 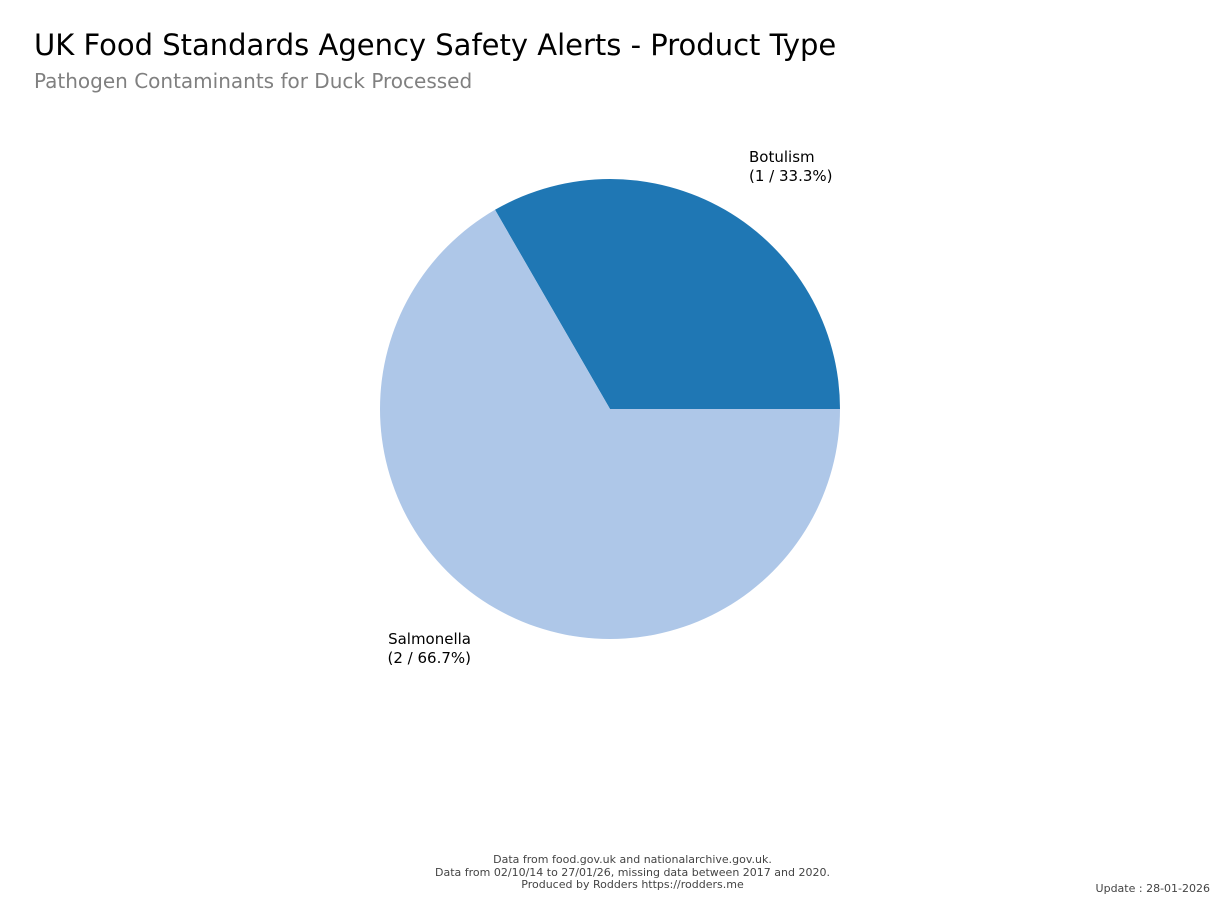 I want to click on slice-label-botulism: Botulism, so click(x=782, y=157).